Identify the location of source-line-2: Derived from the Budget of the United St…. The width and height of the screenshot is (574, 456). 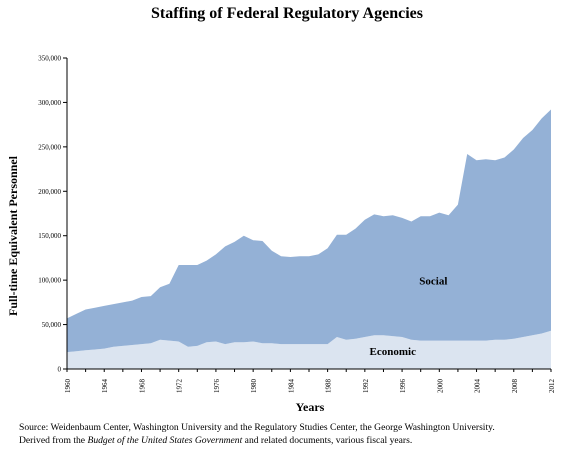
(296, 440).